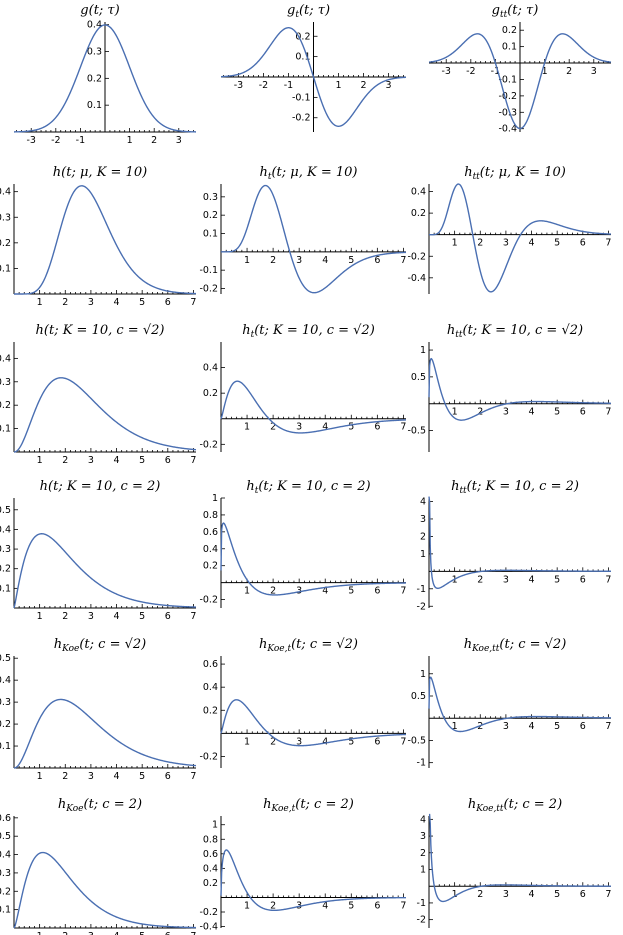 This screenshot has width=623, height=935. I want to click on chart-4: ht(t; μ, K = 10) 1 2 3 4 5 6 7 -0.2 -0.1 0.1 0.2 0.3, so click(302, 230).